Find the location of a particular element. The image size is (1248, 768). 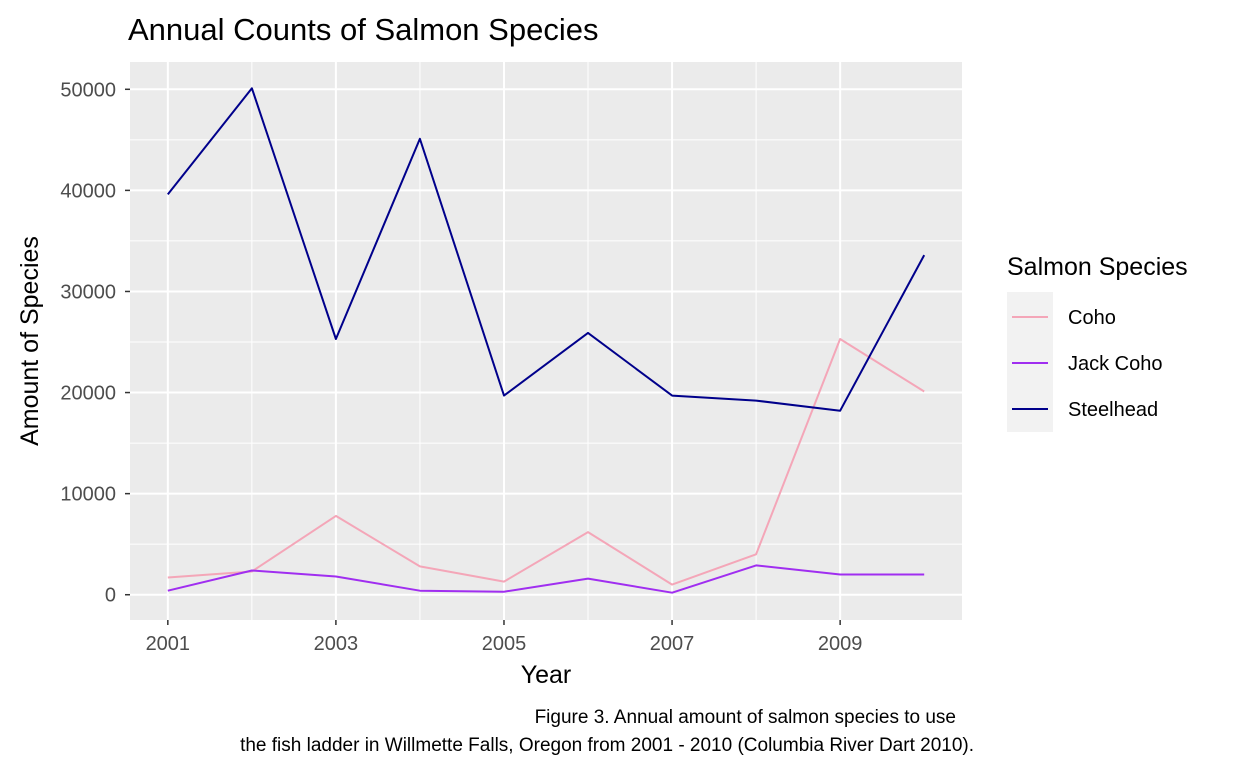

legend-label: Jack Coho is located at coordinates (1115, 364).